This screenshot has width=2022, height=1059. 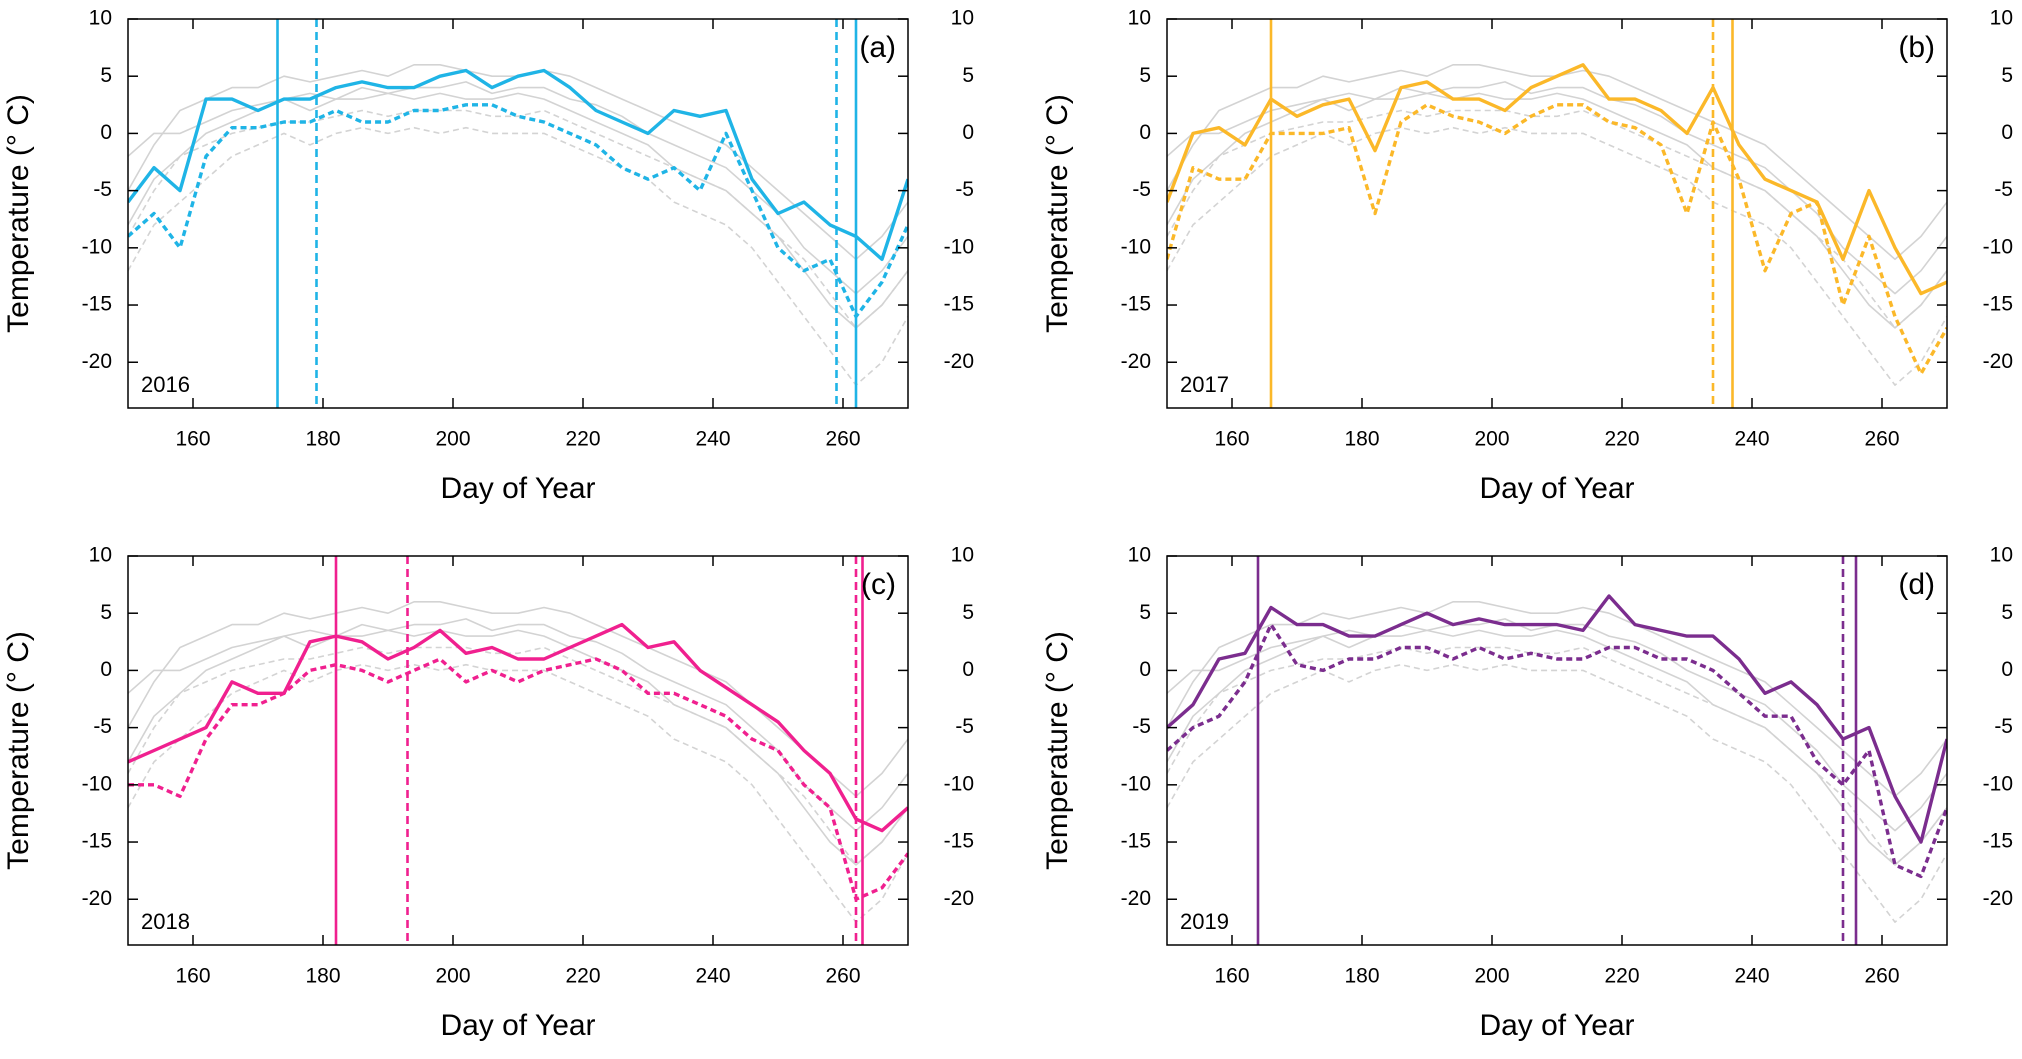 I want to click on year-label: 2019, so click(x=1204, y=921).